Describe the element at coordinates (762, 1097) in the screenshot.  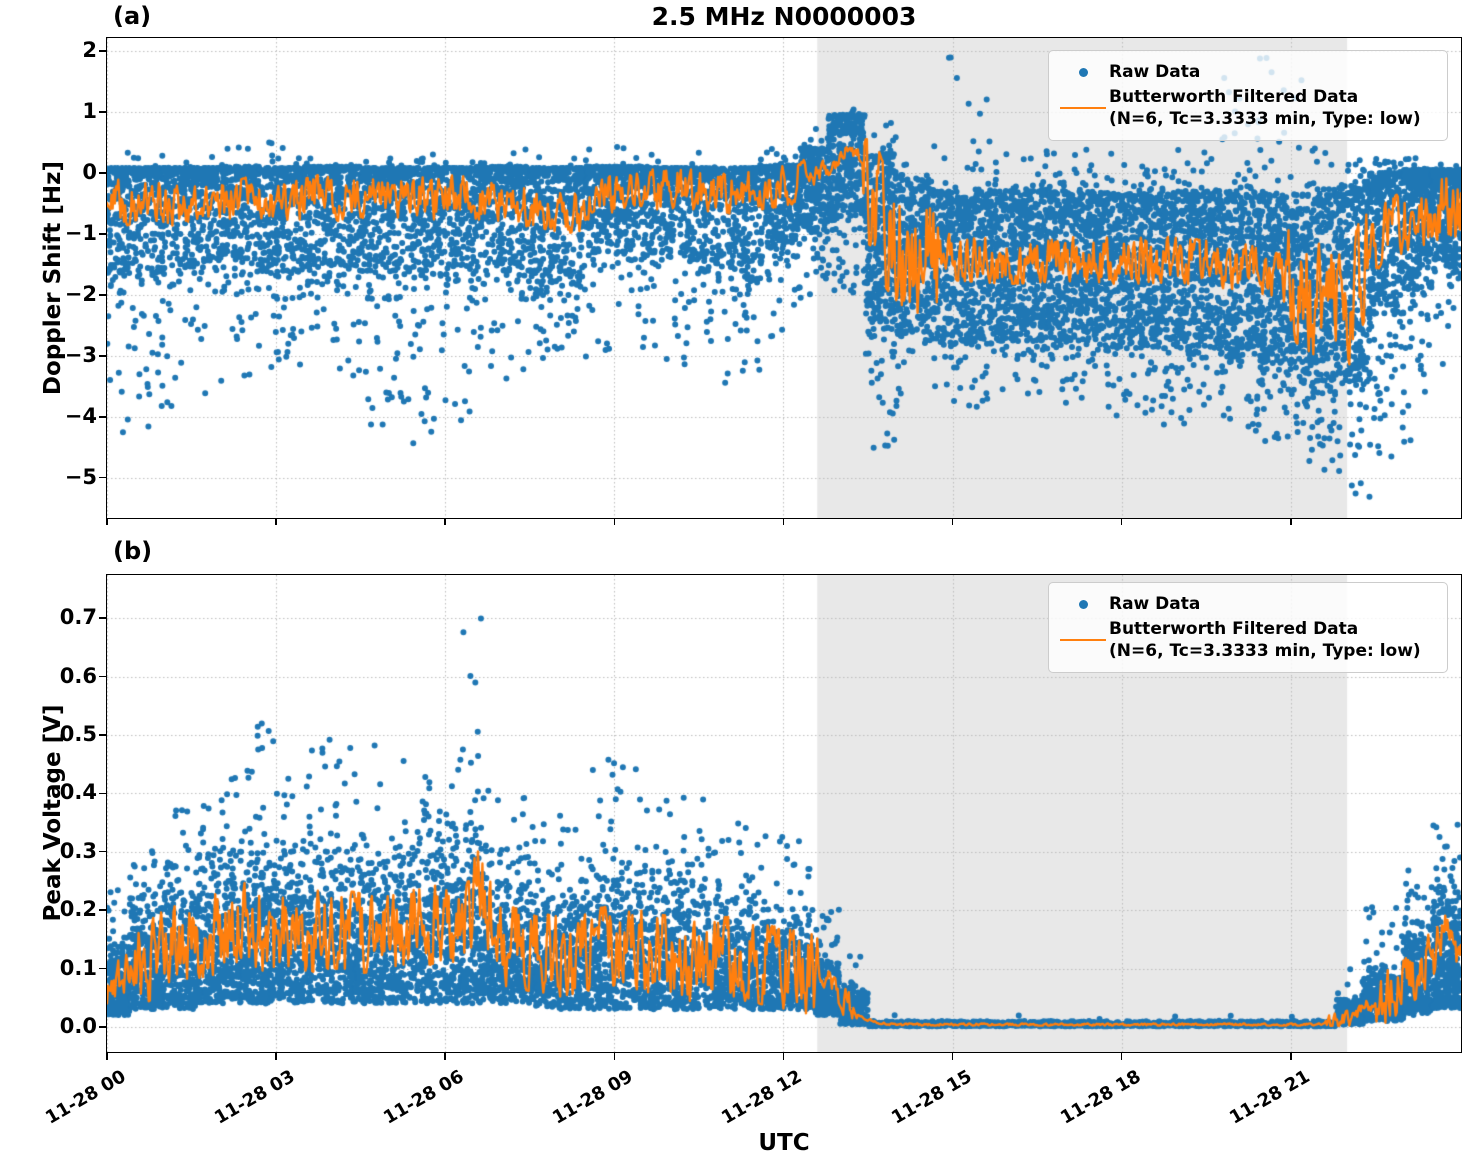
I see `x-tick-label: 11-28 12` at that location.